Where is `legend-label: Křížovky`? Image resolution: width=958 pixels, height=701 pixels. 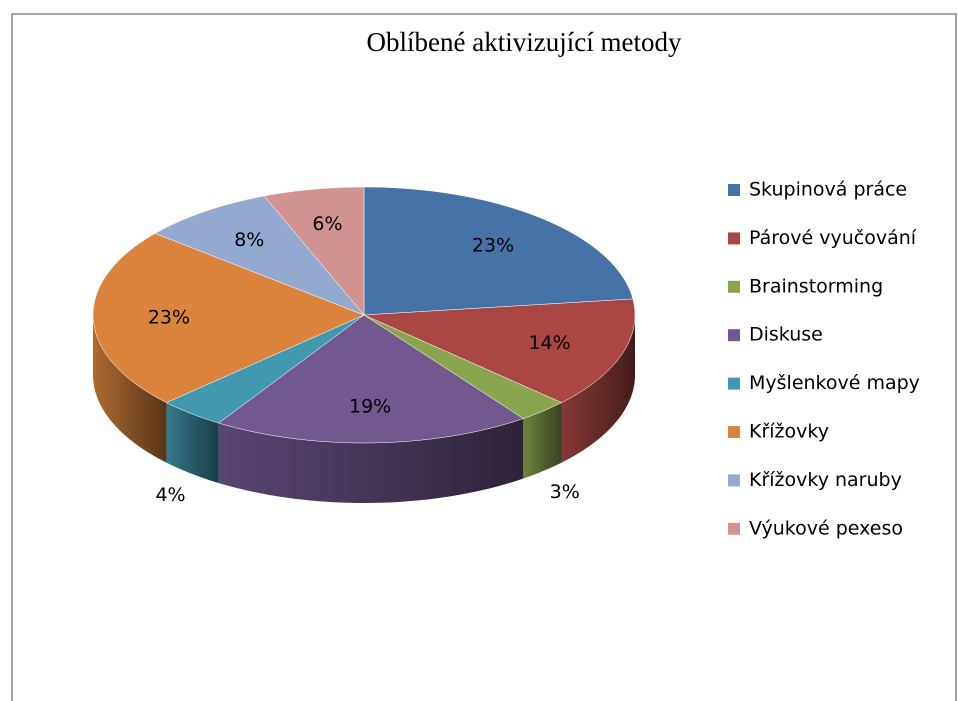 legend-label: Křížovky is located at coordinates (789, 432).